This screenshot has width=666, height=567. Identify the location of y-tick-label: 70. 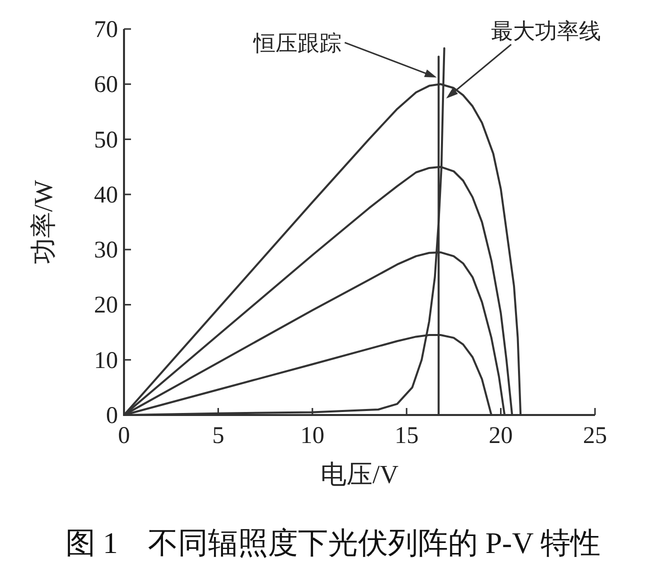
(106, 30).